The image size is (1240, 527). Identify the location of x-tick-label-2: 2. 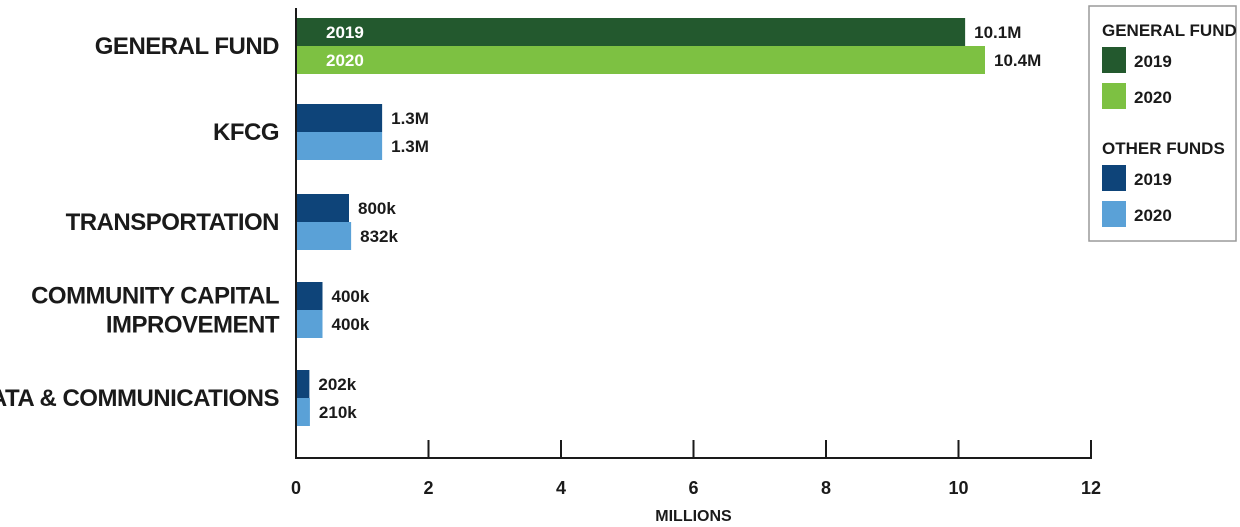
(428, 488).